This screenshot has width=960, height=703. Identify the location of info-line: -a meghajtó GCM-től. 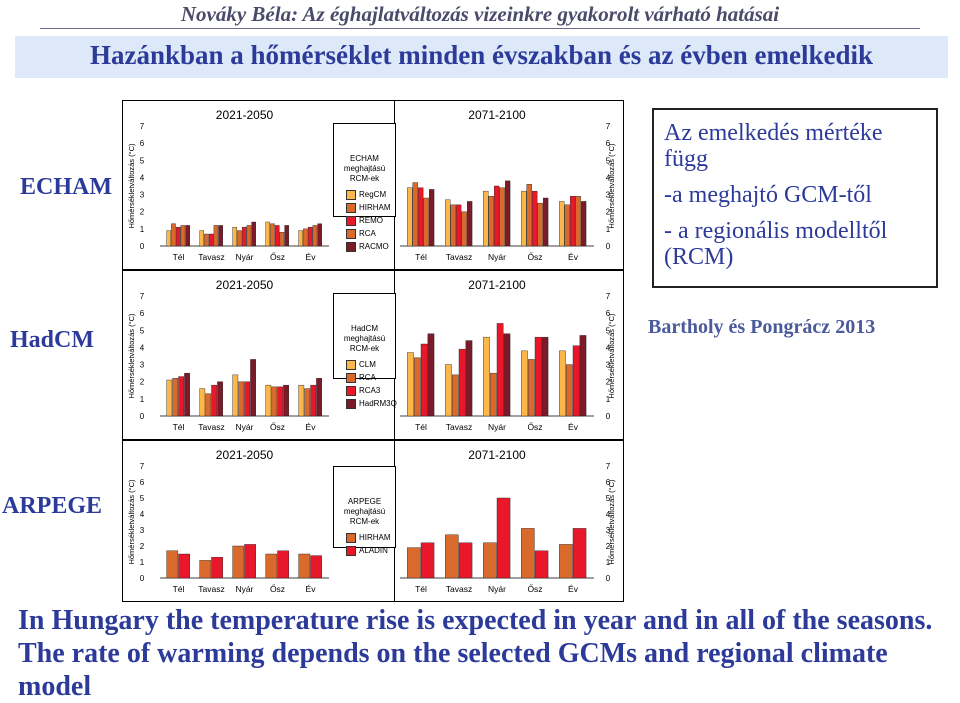
(768, 195).